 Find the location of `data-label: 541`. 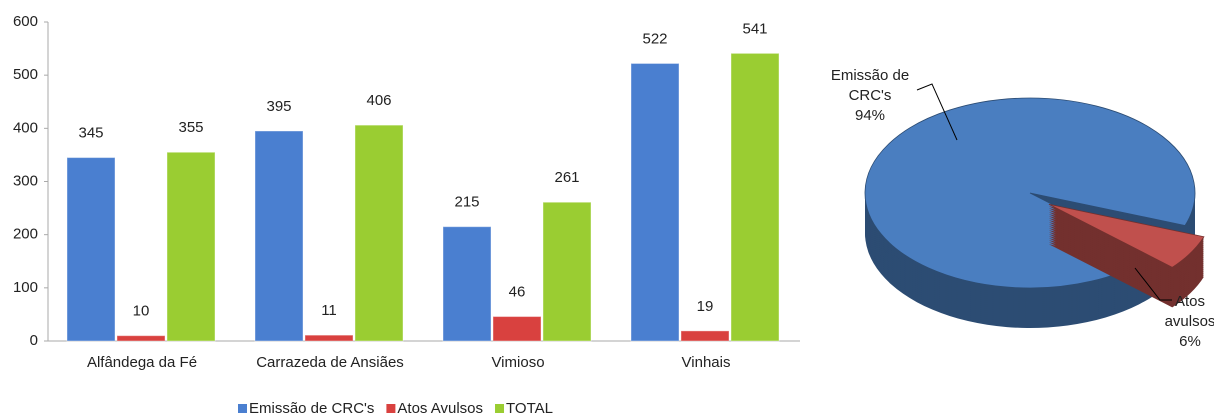

data-label: 541 is located at coordinates (754, 28).